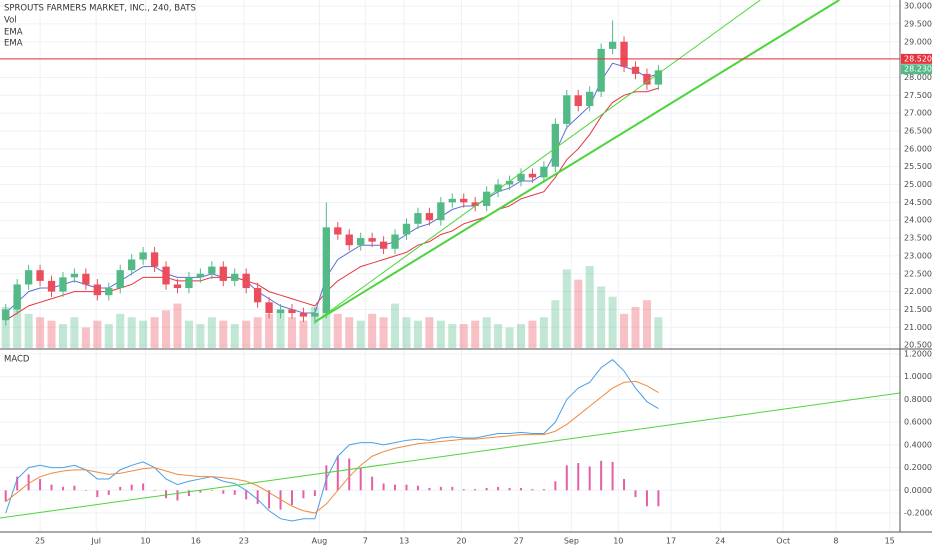 The height and width of the screenshot is (550, 932). I want to click on y-tick-label: 24.0000, so click(918, 220).